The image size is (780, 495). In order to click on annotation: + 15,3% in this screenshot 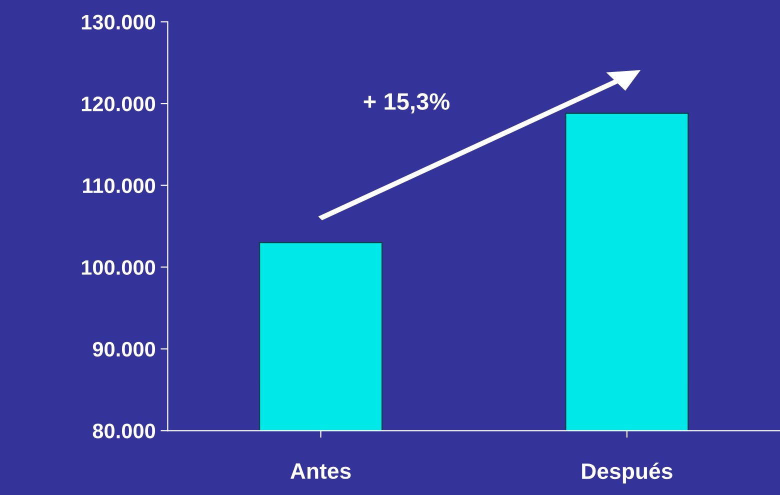, I will do `click(407, 103)`.